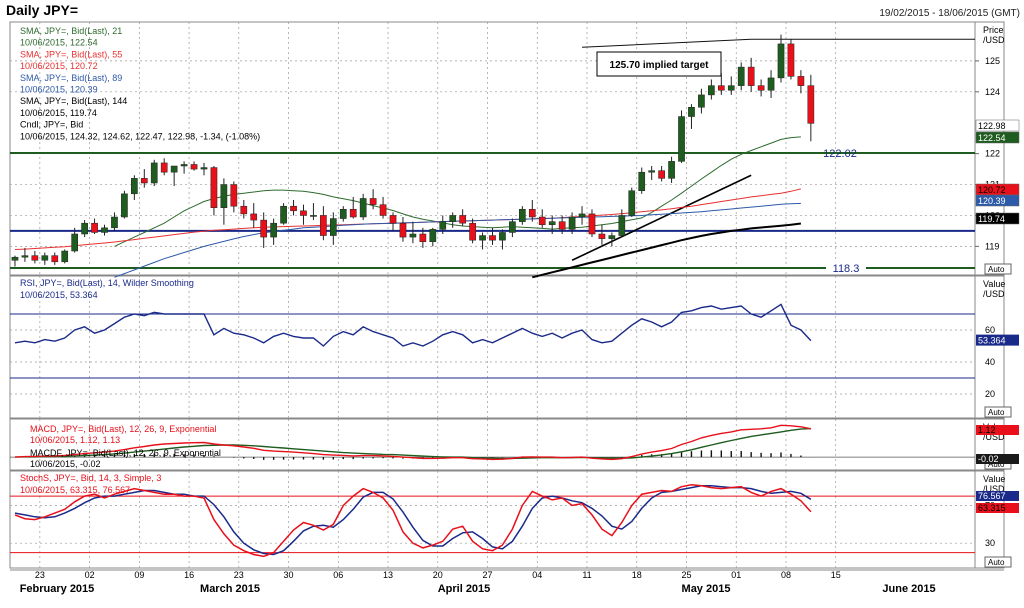  I want to click on price-tick-label: 124, so click(992, 92).